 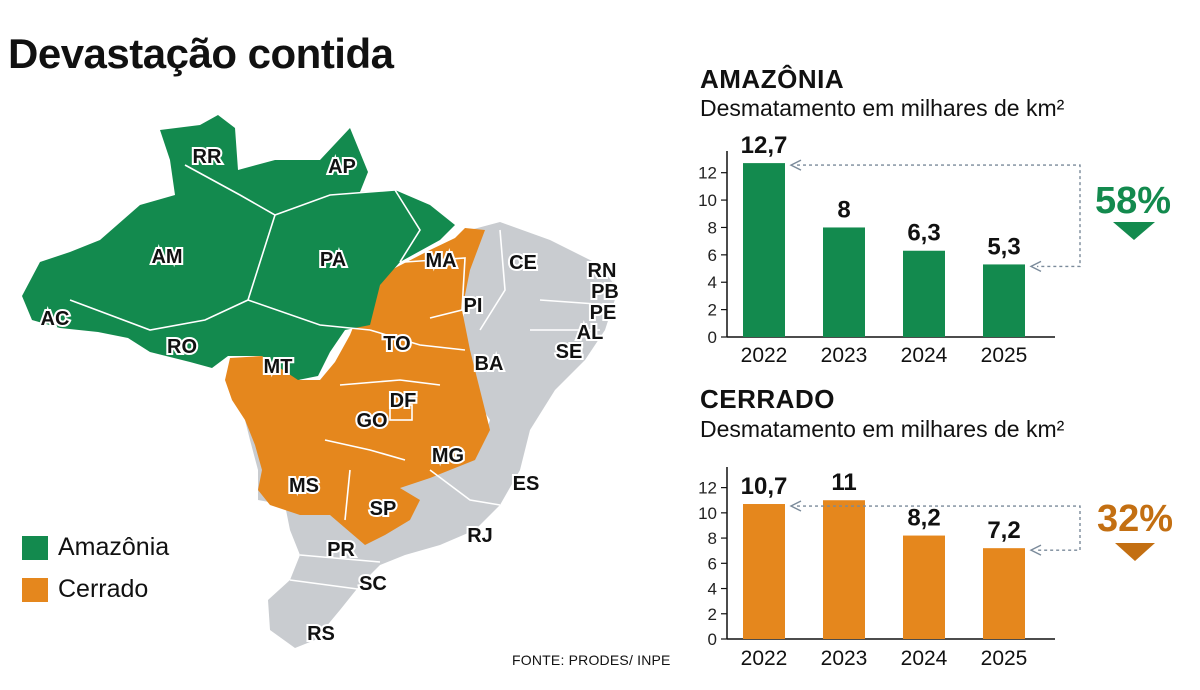 What do you see at coordinates (795, 506) in the screenshot?
I see `comparison-arrowhead-cerrado-start` at bounding box center [795, 506].